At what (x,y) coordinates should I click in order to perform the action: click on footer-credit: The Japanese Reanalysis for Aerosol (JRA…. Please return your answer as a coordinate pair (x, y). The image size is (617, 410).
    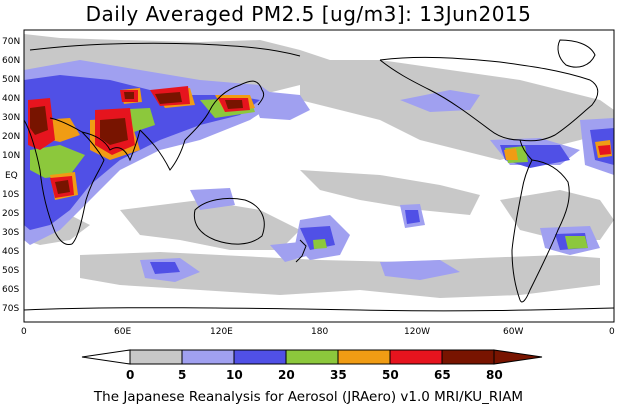
    Looking at the image, I should click on (308, 397).